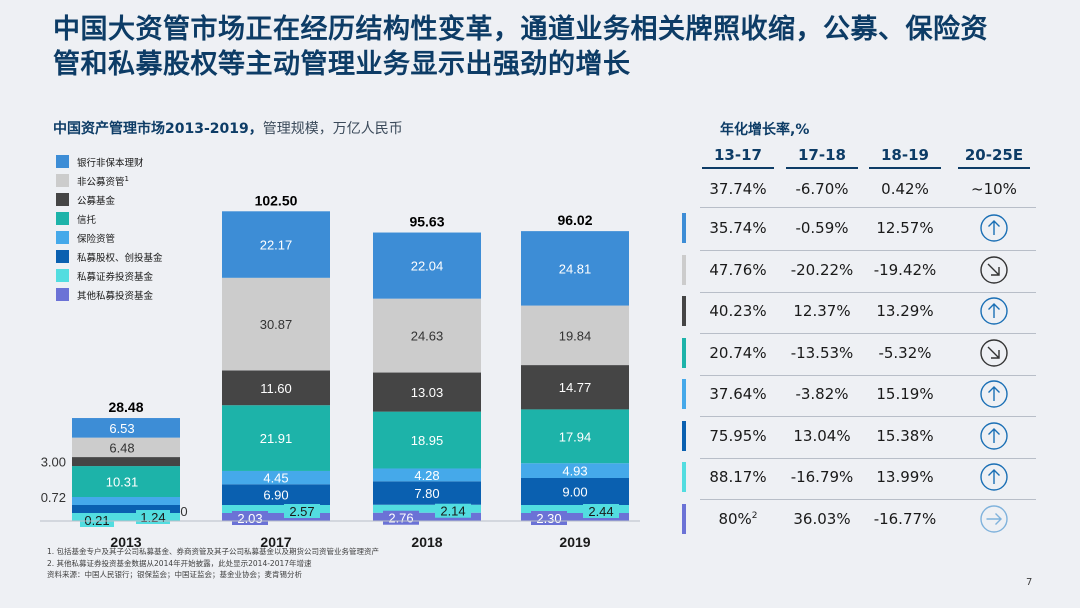 This screenshot has width=1080, height=608. I want to click on legend-item: 公募基金, so click(109, 199).